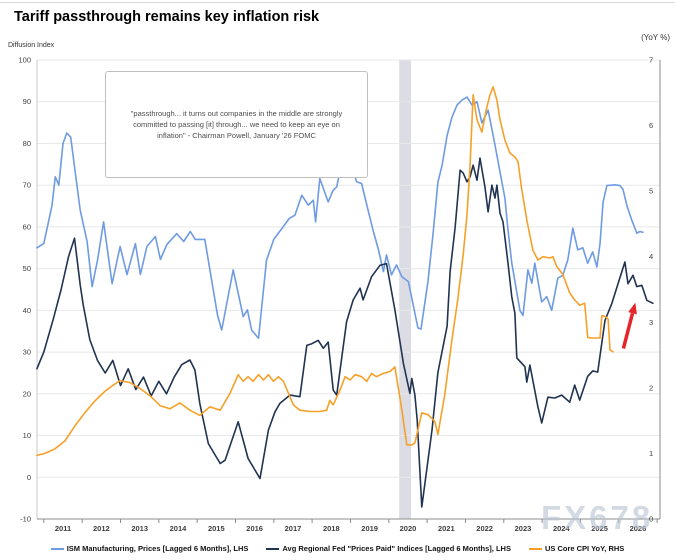 The image size is (675, 560). I want to click on left-tick-label: 100, so click(24, 60).